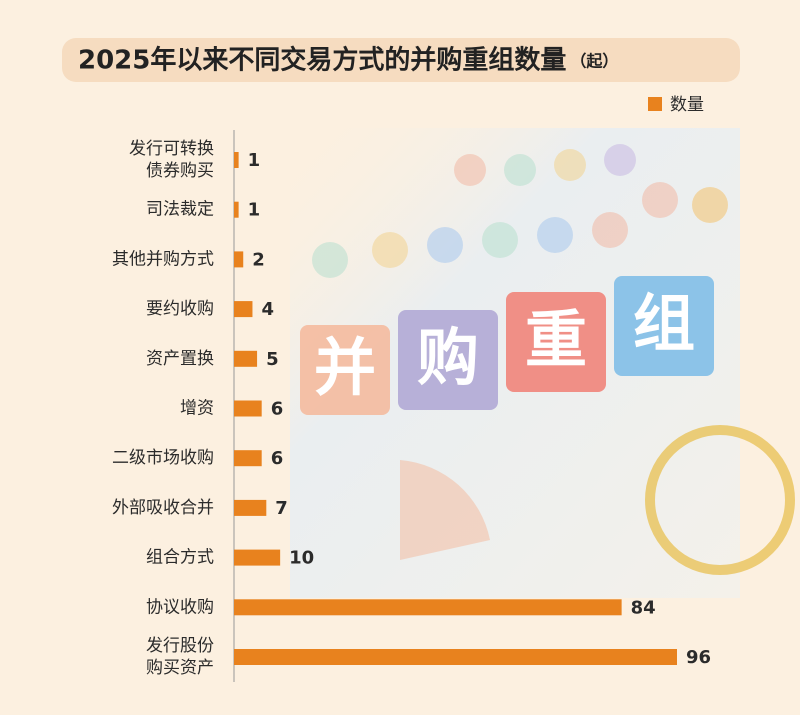 The height and width of the screenshot is (715, 800). What do you see at coordinates (520, 211) in the screenshot?
I see `abacus-beads` at bounding box center [520, 211].